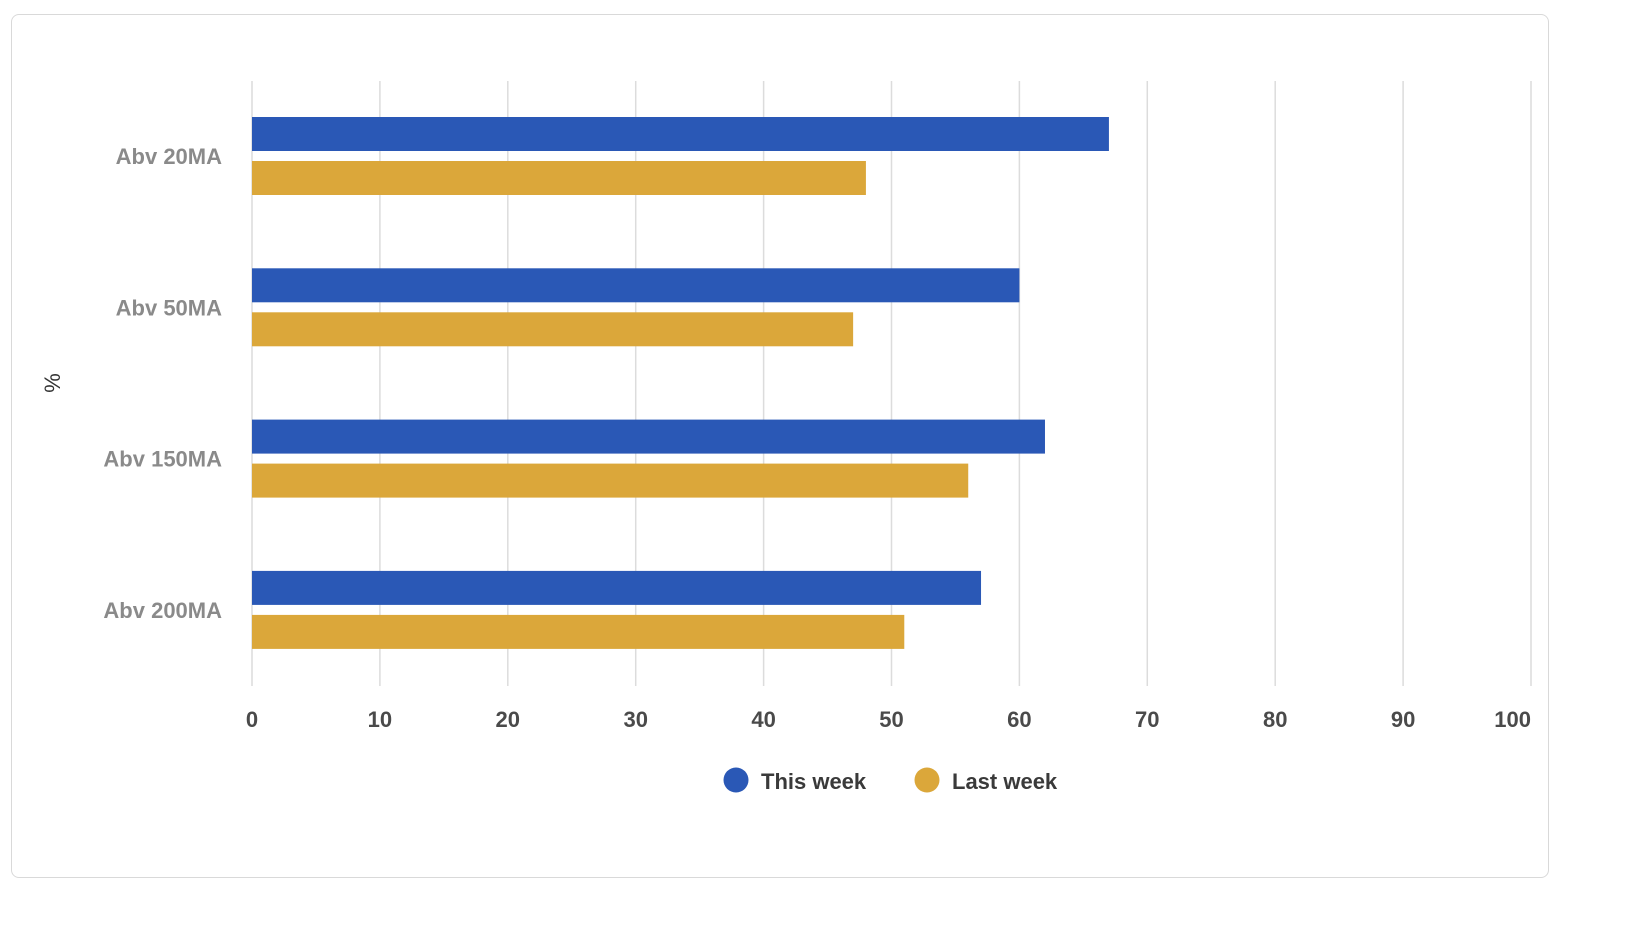  I want to click on x-tick-label: 80, so click(1275, 719).